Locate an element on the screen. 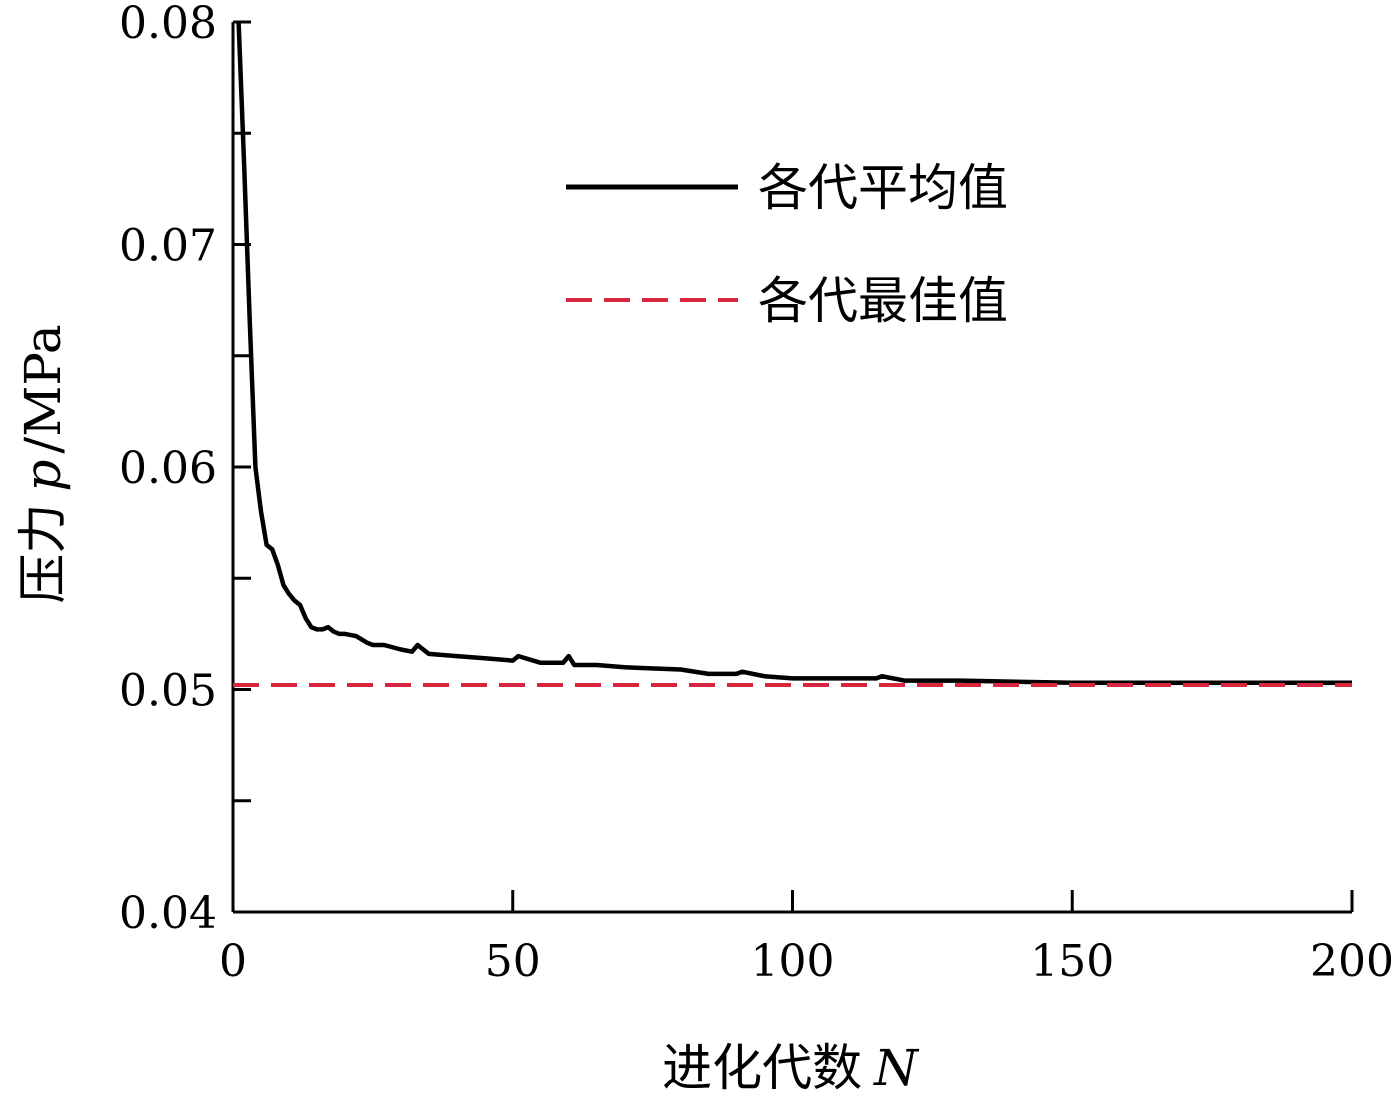  x-axis-variable: N is located at coordinates (896, 1066).